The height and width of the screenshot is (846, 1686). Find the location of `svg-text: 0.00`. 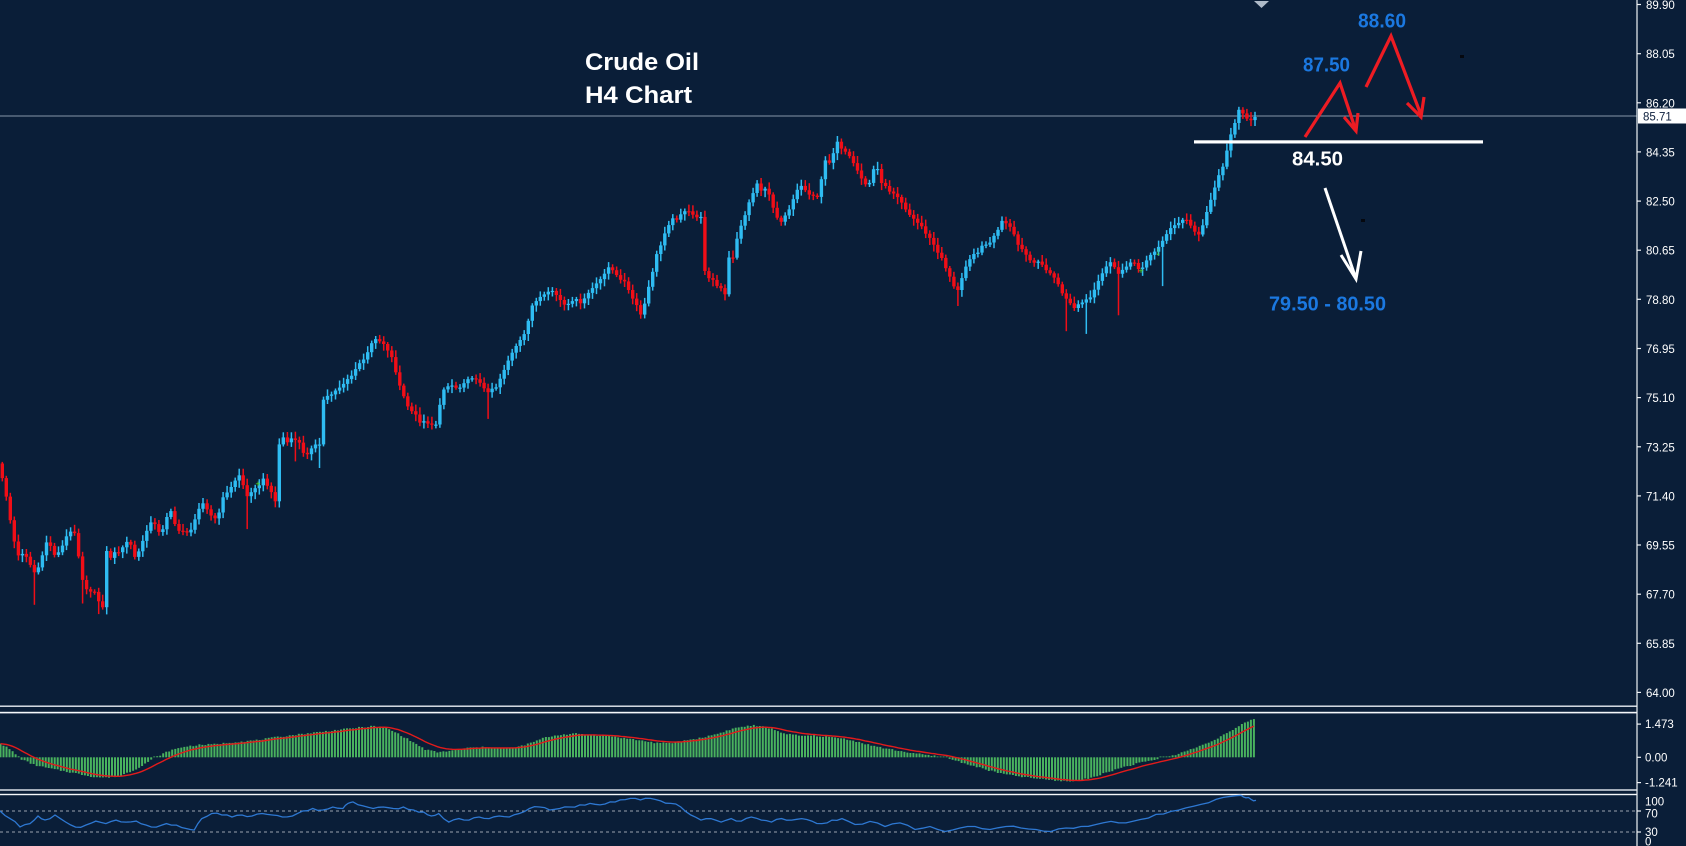

svg-text: 0.00 is located at coordinates (1656, 758).